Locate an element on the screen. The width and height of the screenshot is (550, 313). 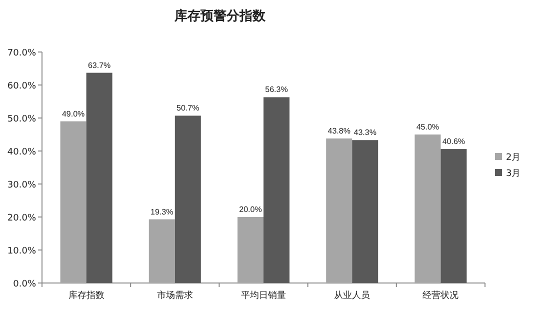
y-tick-label: 10.0% is located at coordinates (21, 251).